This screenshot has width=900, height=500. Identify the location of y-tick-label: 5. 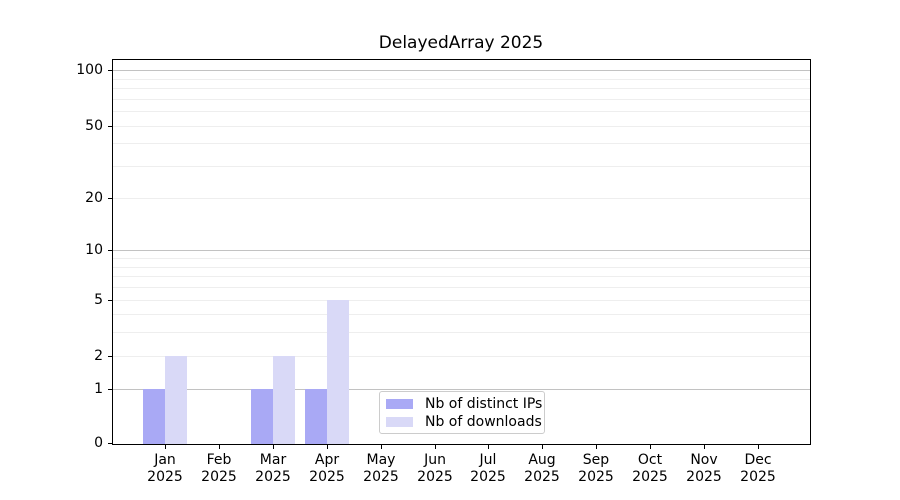
(98, 300).